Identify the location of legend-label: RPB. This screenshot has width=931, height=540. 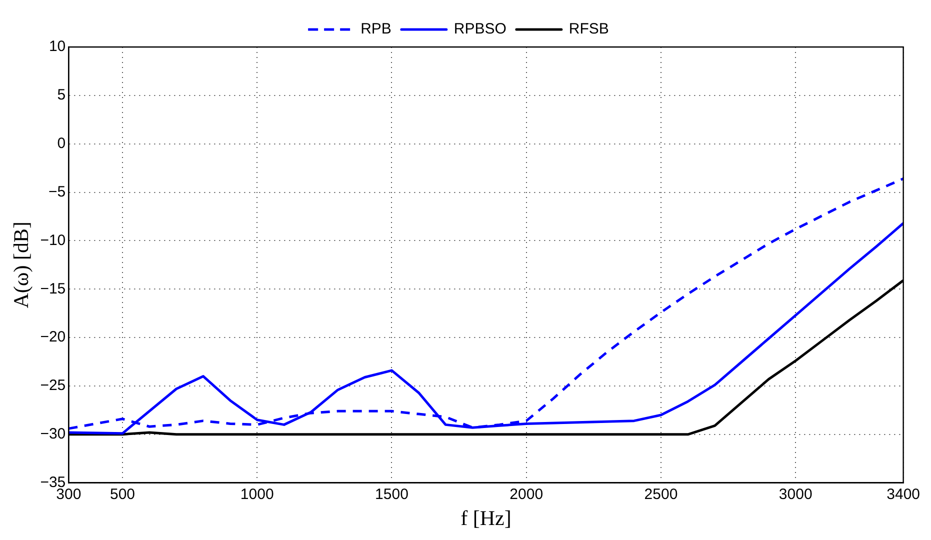
(376, 29).